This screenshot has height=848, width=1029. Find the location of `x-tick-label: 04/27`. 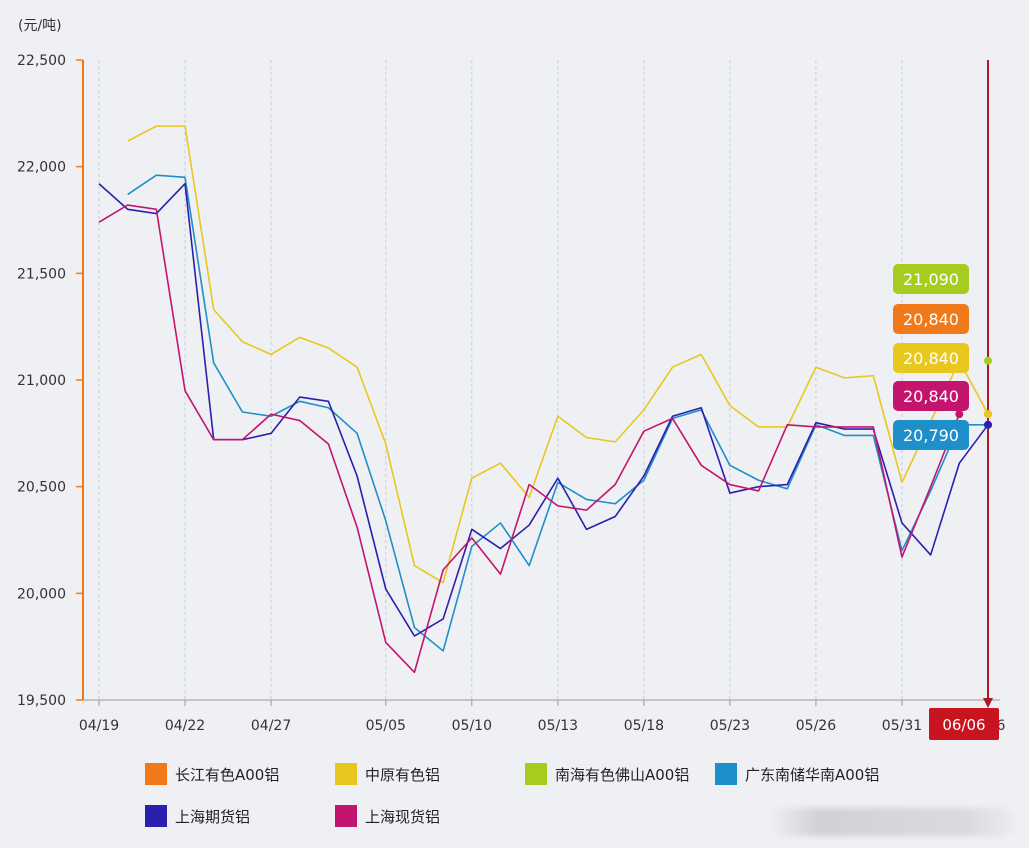

x-tick-label: 04/27 is located at coordinates (271, 726).